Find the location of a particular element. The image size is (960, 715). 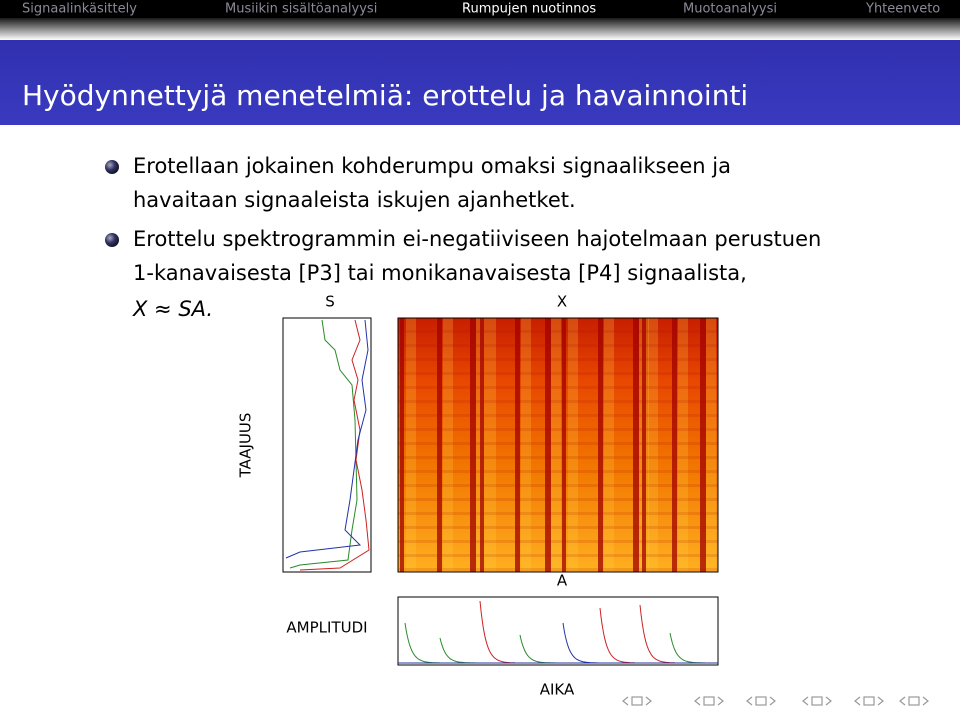

a-panel is located at coordinates (558, 631).